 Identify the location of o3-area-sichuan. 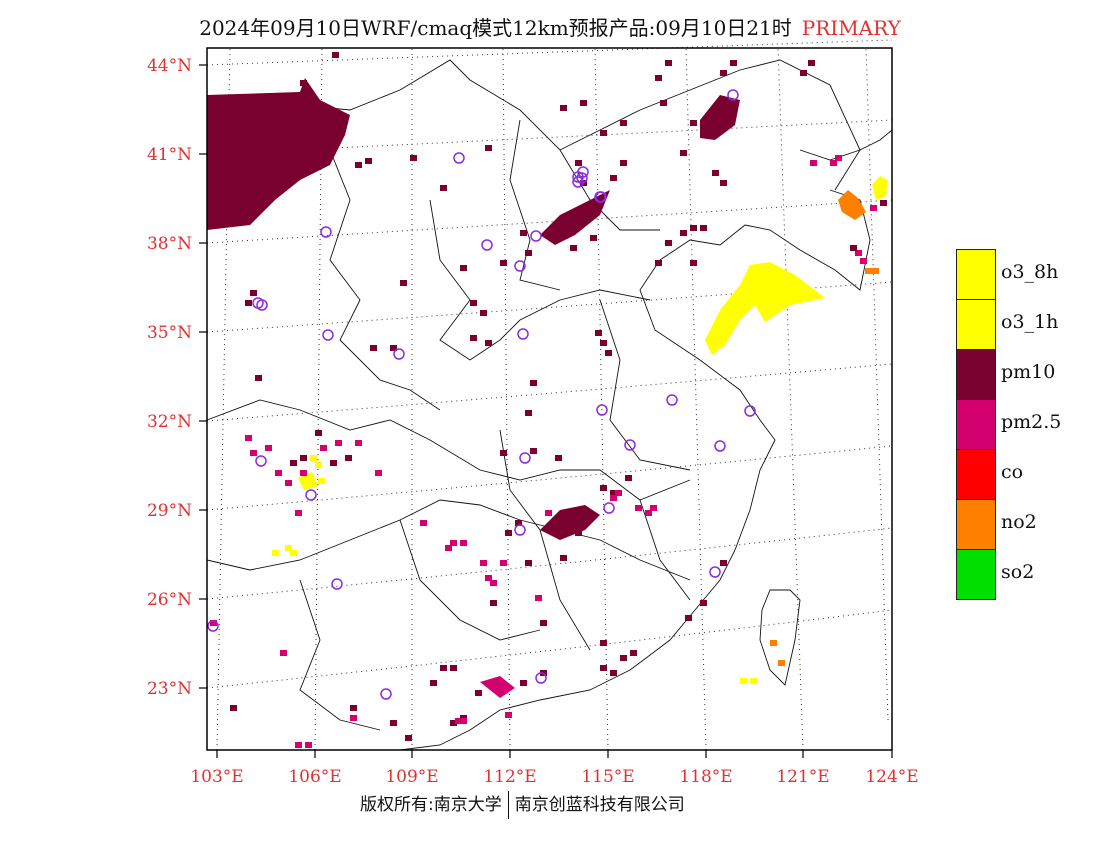
(308, 481).